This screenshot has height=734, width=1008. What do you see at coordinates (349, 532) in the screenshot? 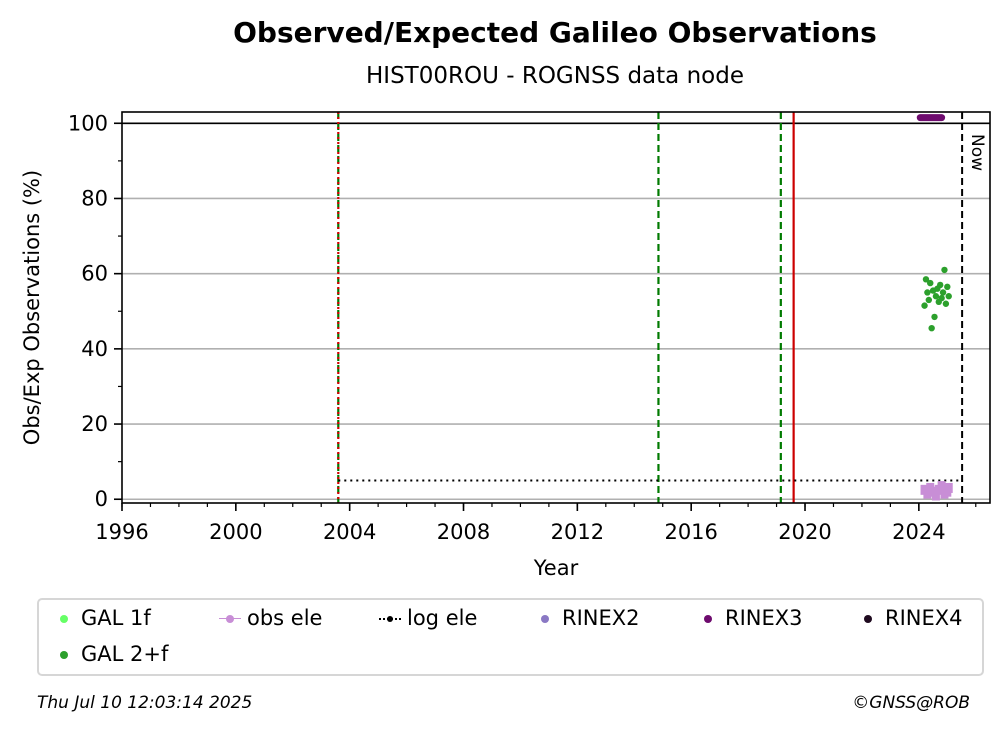
I see `x-tick-label: 2004` at bounding box center [349, 532].